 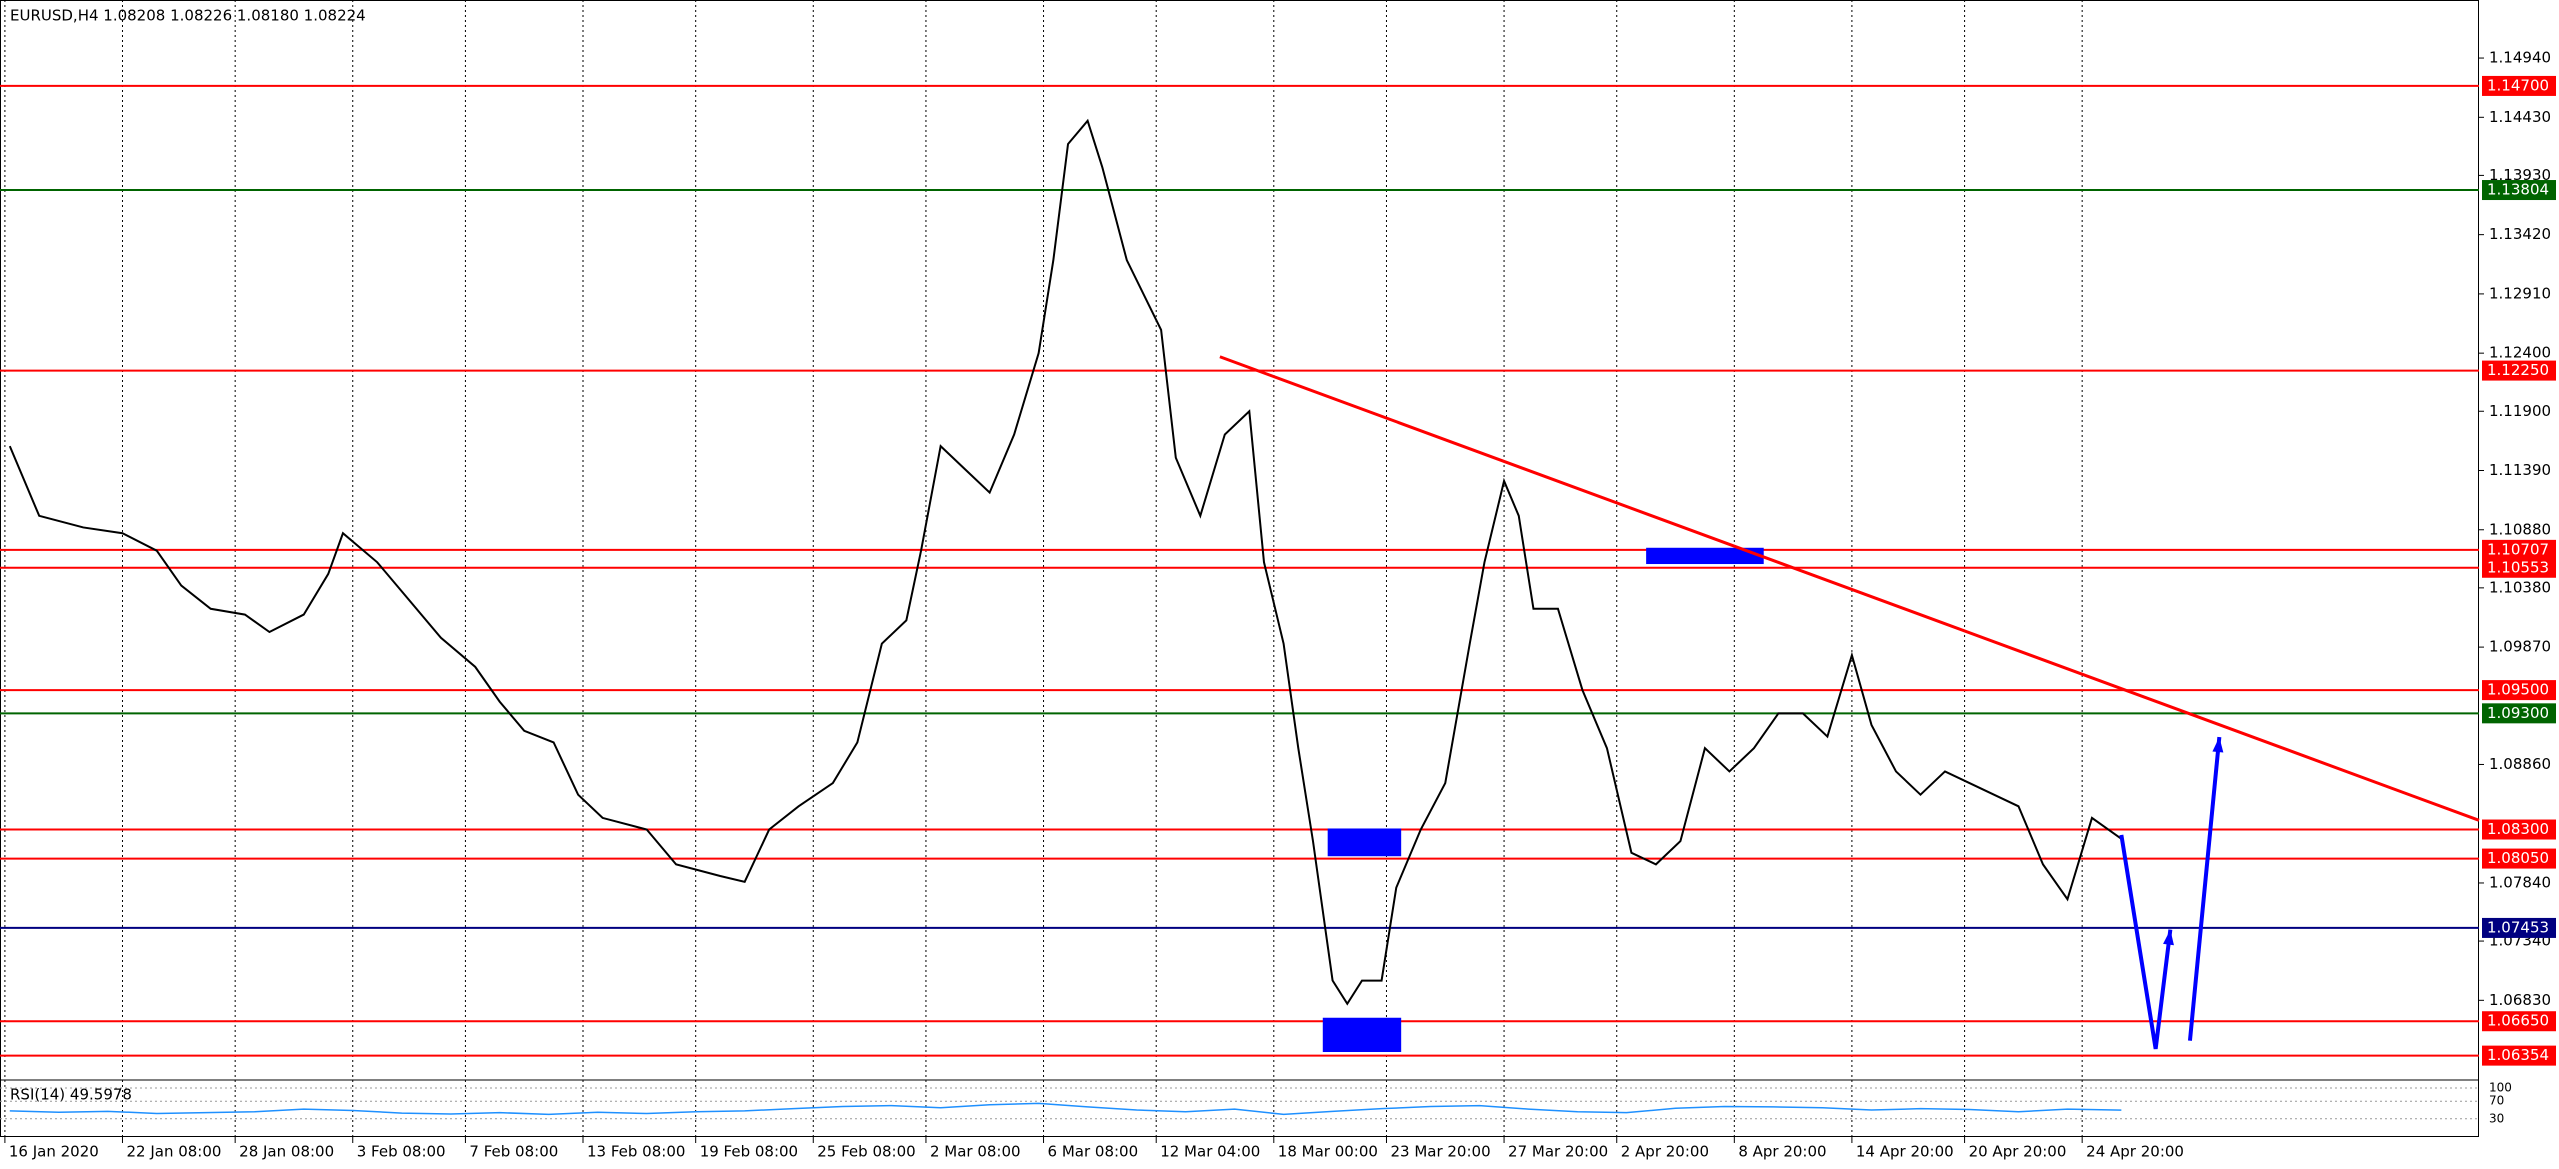 I want to click on level-label: 1.06354, so click(x=2518, y=1055).